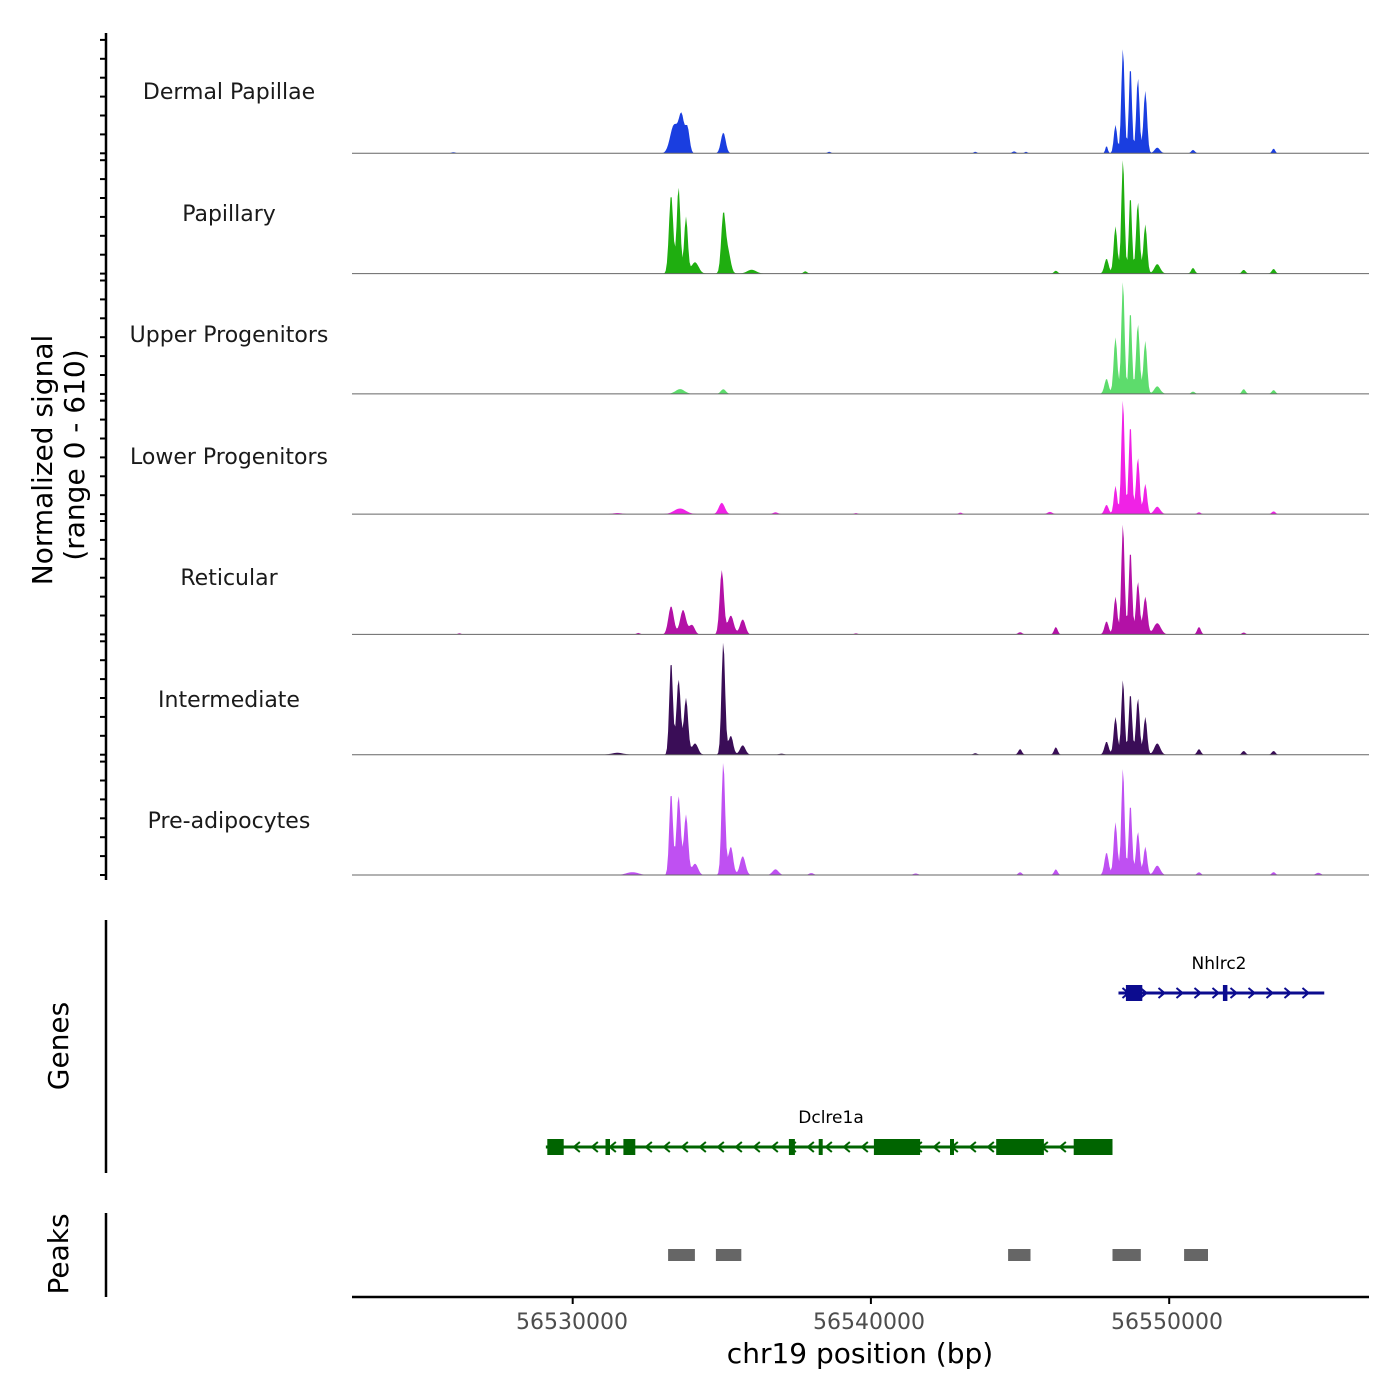  I want to click on x-tick-label: 56540000, so click(869, 1322).